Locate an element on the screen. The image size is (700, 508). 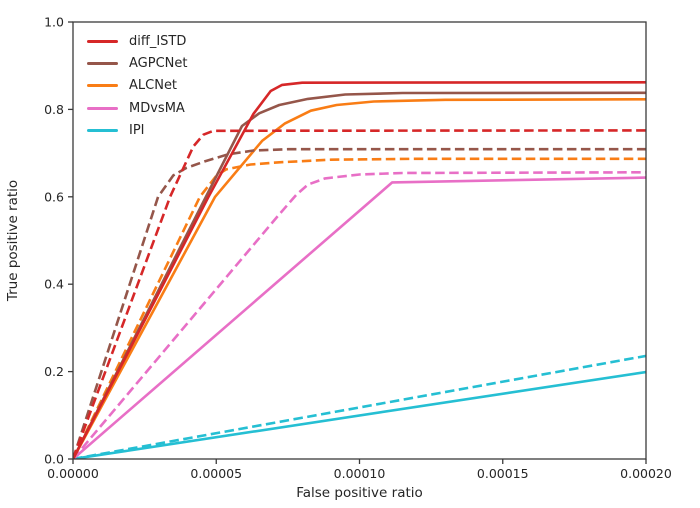
legend-item-alcnet: ALCNet is located at coordinates (137, 86).